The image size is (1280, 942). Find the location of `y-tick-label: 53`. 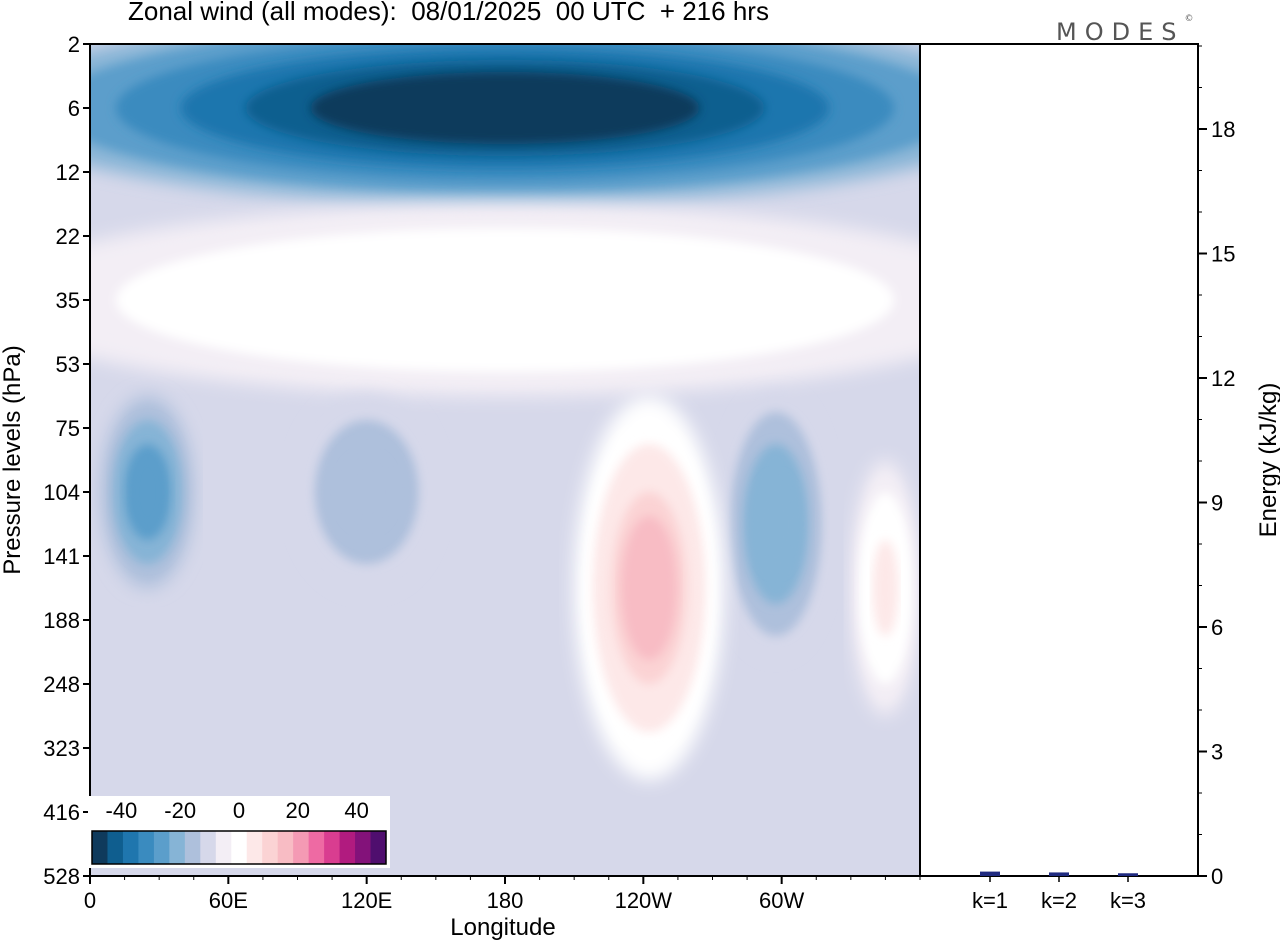

y-tick-label: 53 is located at coordinates (68, 364).